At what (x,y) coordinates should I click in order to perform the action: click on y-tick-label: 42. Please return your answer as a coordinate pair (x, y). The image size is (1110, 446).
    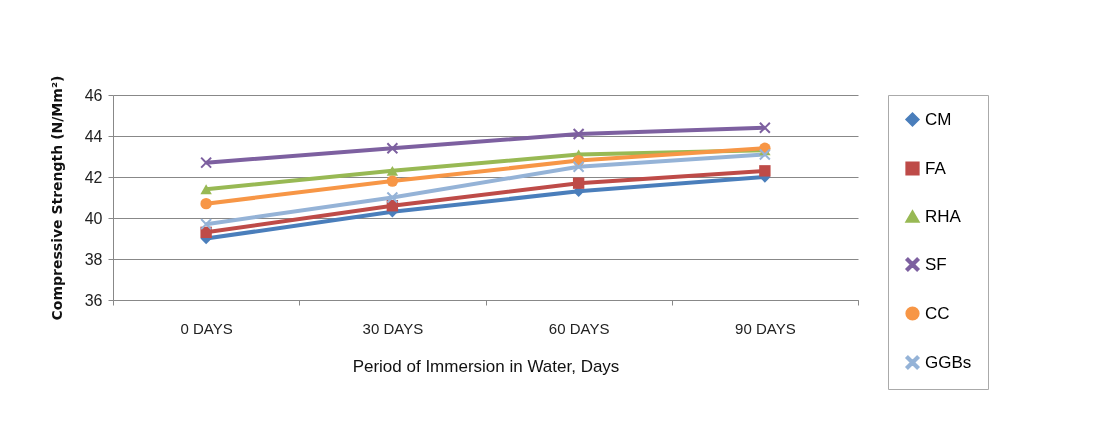
    Looking at the image, I should click on (93, 177).